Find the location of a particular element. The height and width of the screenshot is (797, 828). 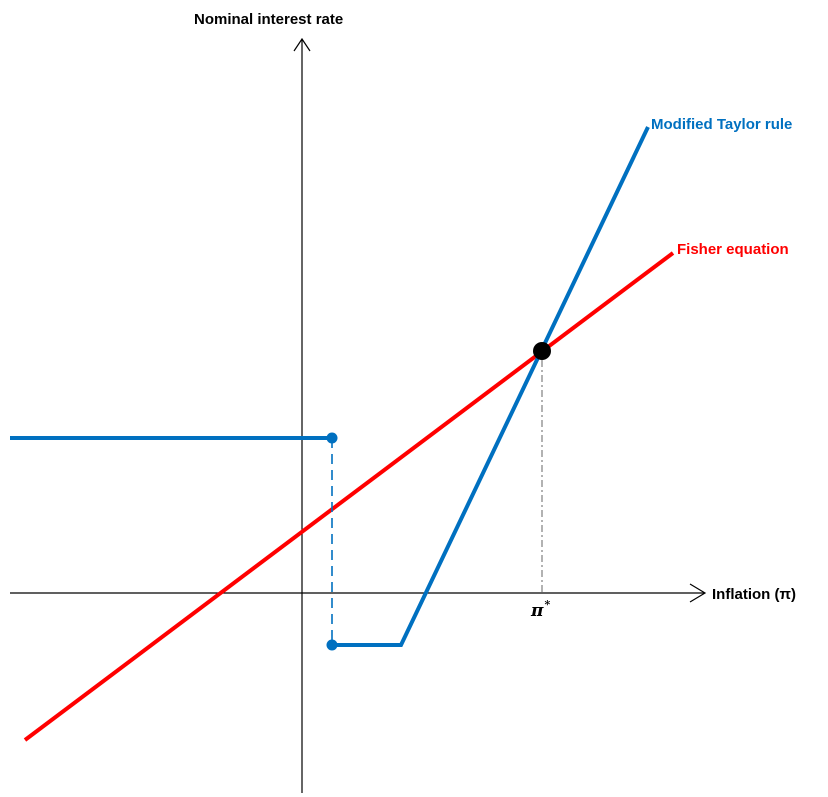

x-axis-label: Inflation (π) is located at coordinates (754, 594).